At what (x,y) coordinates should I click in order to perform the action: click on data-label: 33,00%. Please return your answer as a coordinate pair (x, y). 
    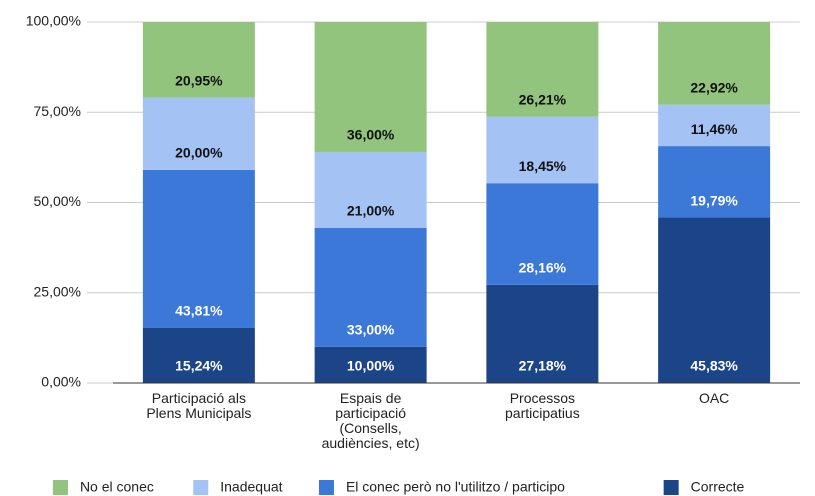
    Looking at the image, I should click on (371, 330).